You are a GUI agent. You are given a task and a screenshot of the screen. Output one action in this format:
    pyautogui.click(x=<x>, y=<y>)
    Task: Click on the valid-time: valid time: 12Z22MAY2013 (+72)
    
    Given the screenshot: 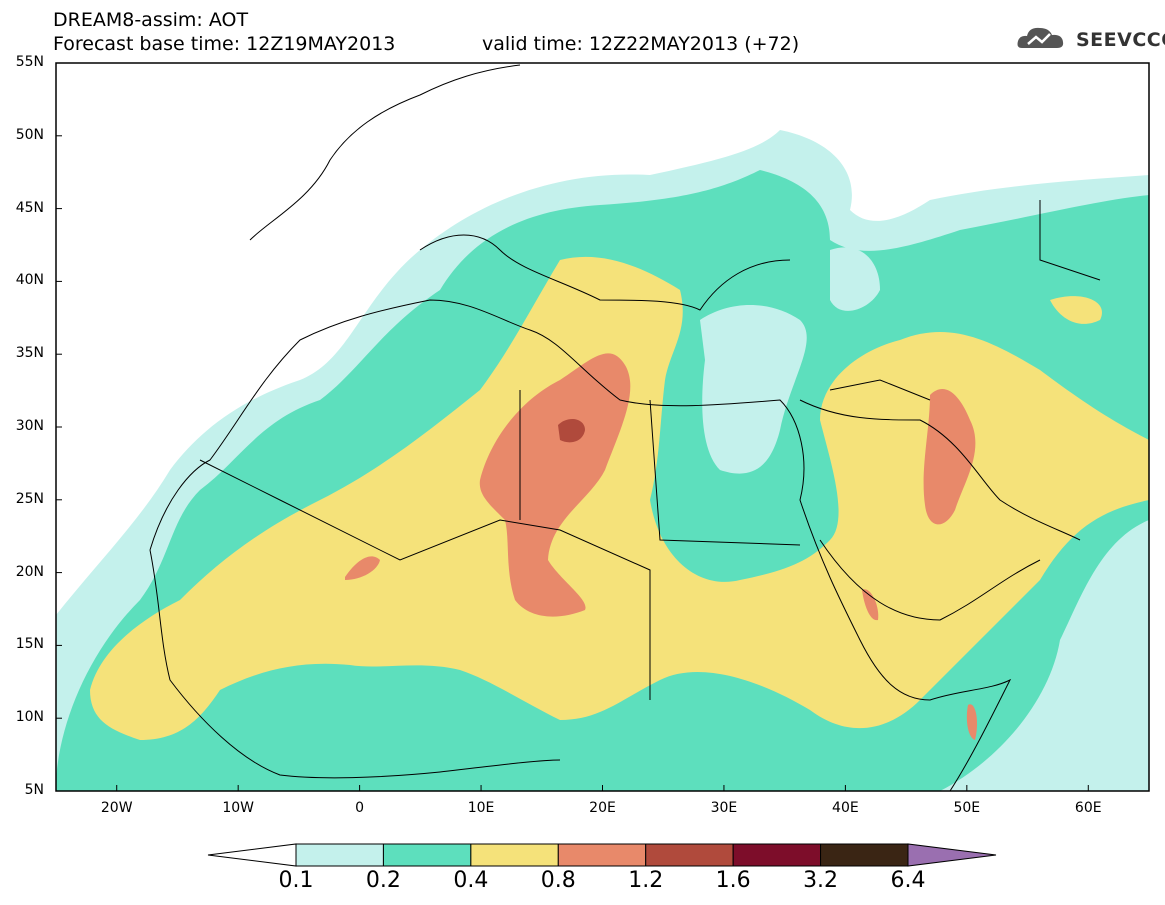 What is the action you would take?
    pyautogui.click(x=641, y=44)
    